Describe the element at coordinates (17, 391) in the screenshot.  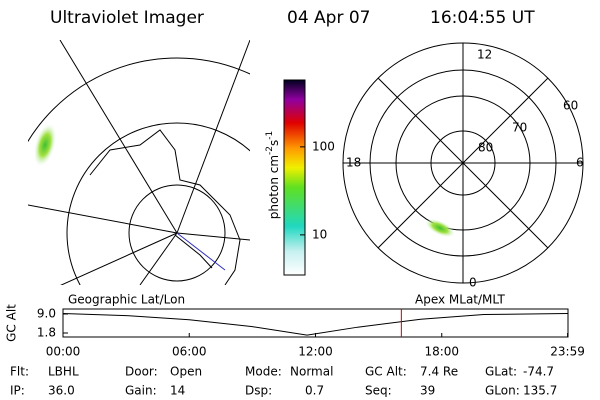
I see `info-label: IP:` at that location.